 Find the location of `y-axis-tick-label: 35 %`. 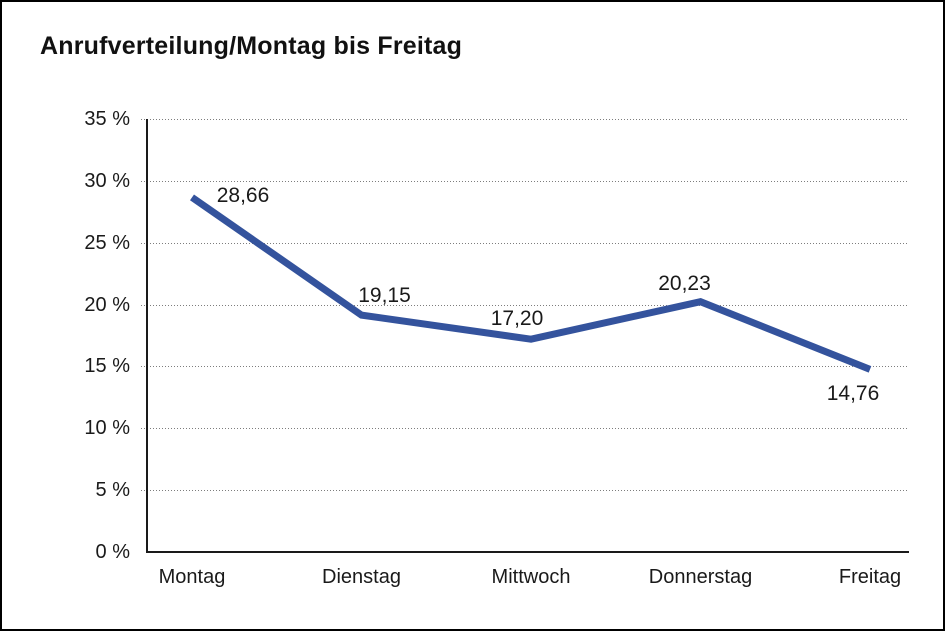

y-axis-tick-label: 35 % is located at coordinates (107, 119).